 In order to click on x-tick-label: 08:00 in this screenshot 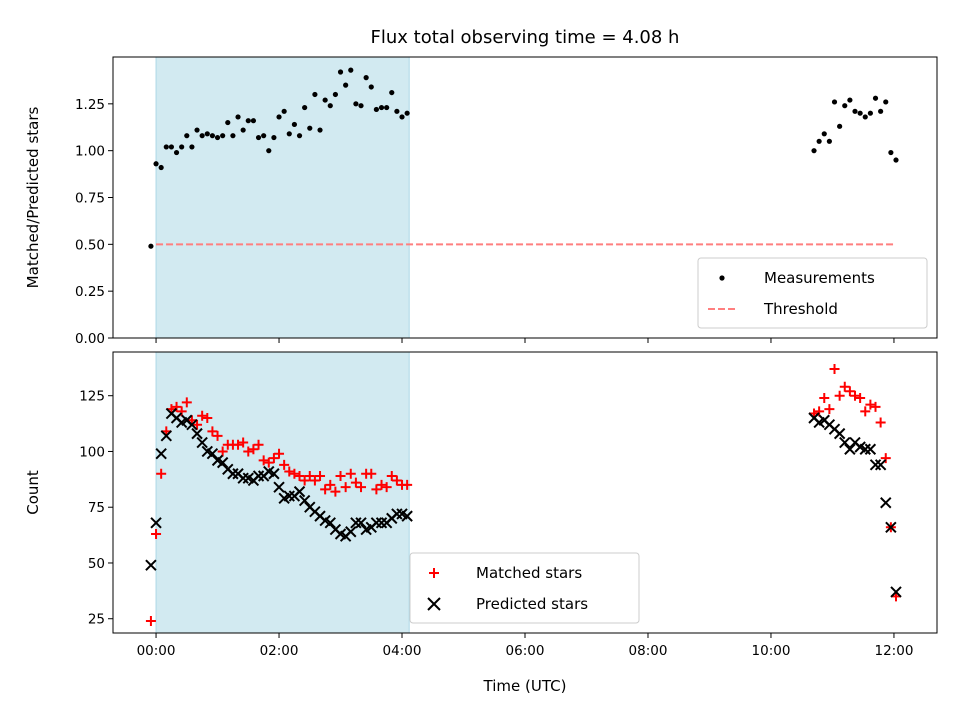, I will do `click(648, 651)`.